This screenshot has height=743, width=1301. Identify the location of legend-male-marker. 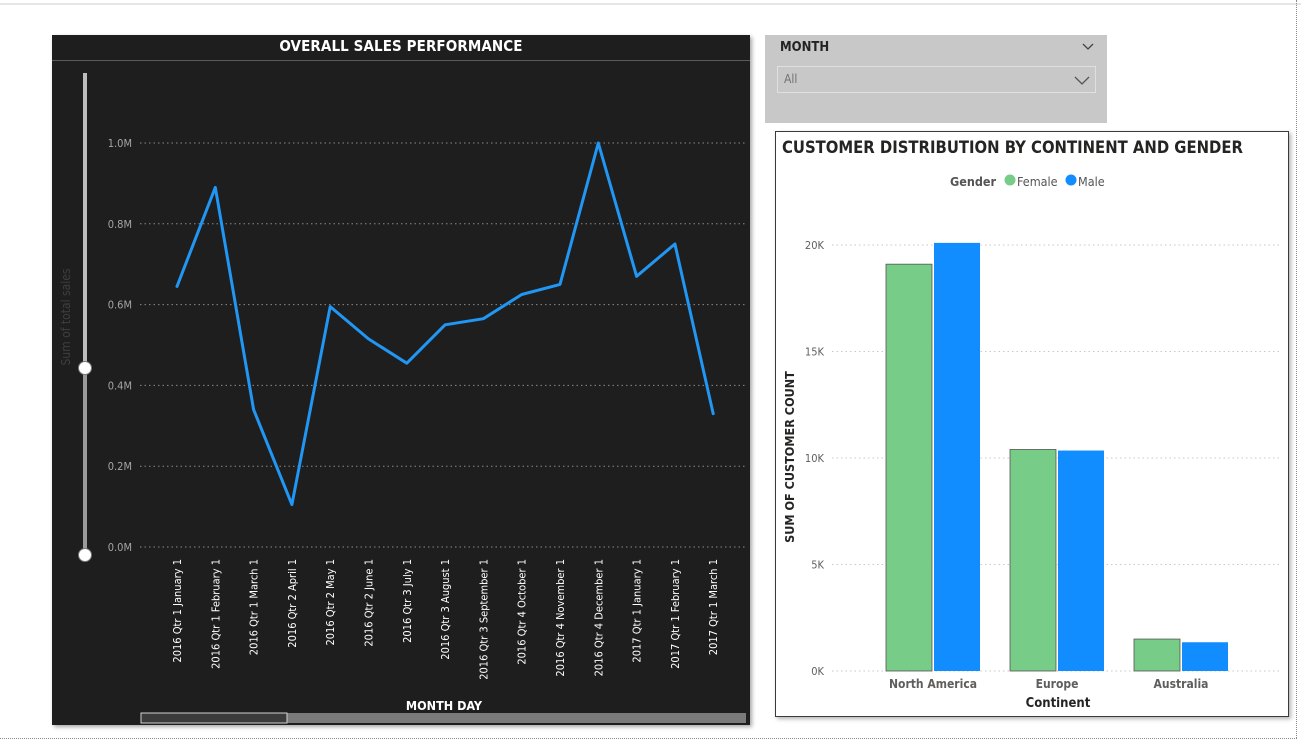
(1071, 180).